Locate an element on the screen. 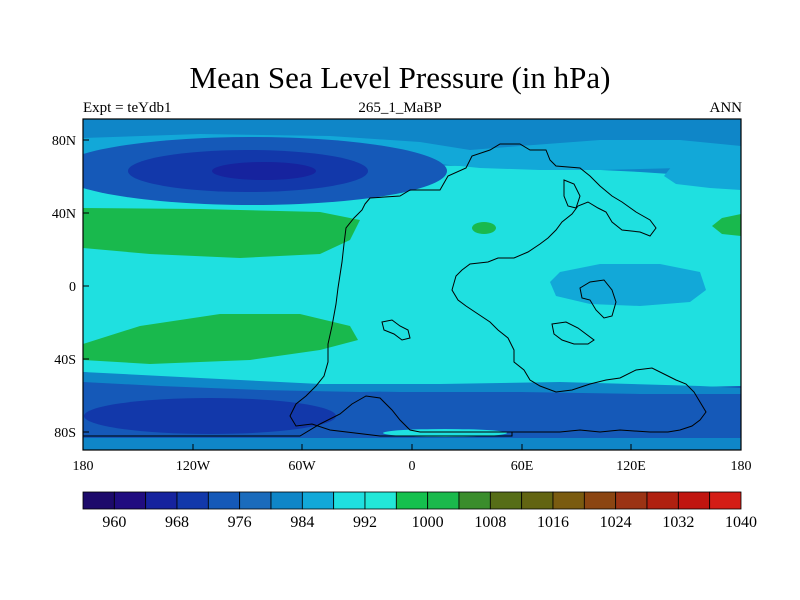  y-tick-label: 80S is located at coordinates (65, 433).